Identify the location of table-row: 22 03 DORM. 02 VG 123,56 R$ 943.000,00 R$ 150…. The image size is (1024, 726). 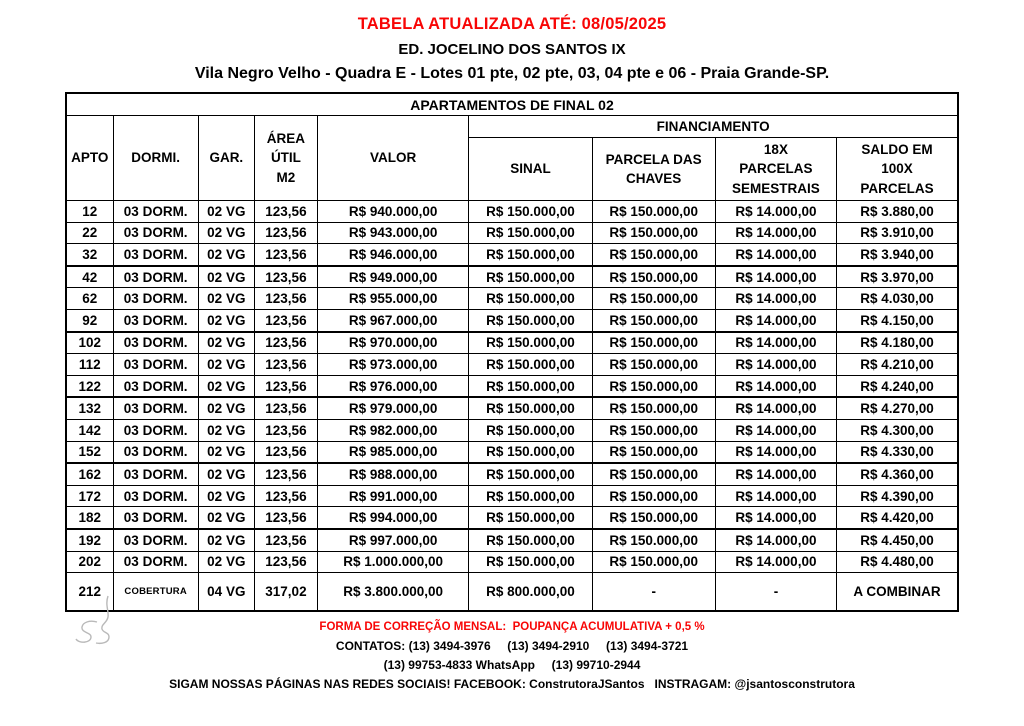
(512, 233).